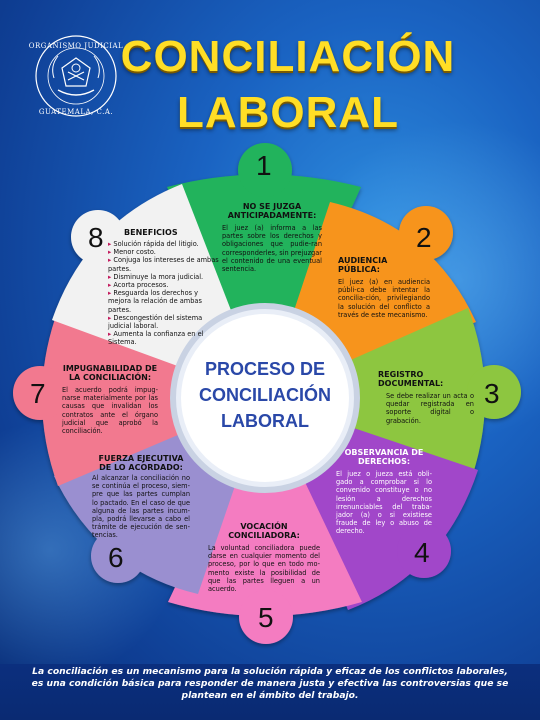 Image resolution: width=540 pixels, height=720 pixels. I want to click on segment-7-tab, so click(40, 393).